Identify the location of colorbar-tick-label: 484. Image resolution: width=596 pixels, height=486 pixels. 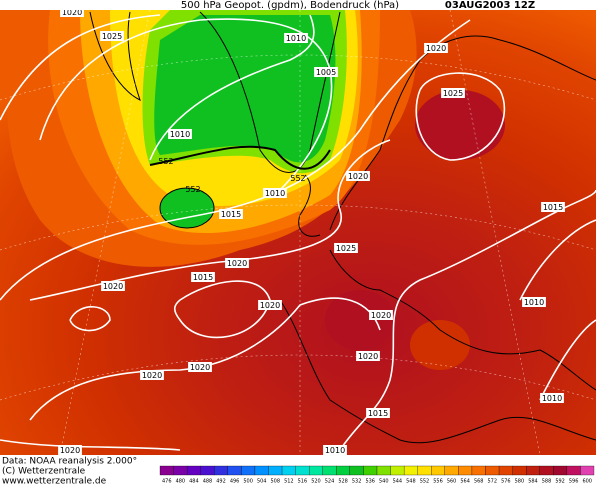
(194, 482).